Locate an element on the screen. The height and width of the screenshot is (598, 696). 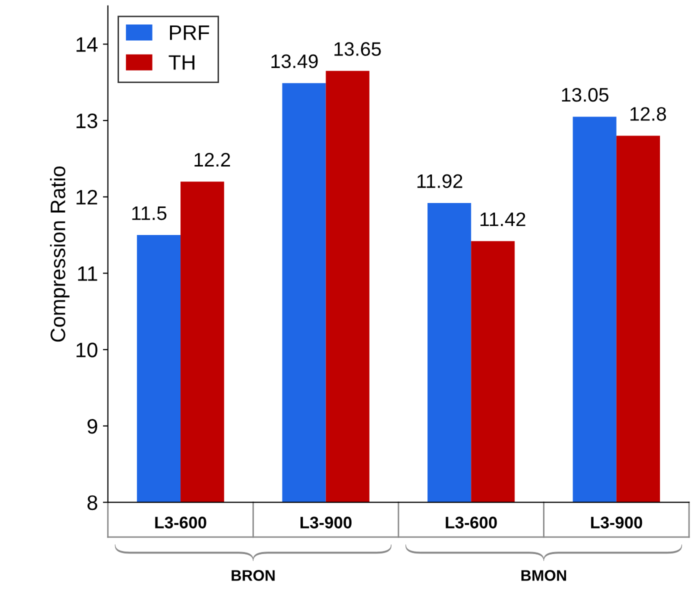
data-label: 13.05 is located at coordinates (585, 95).